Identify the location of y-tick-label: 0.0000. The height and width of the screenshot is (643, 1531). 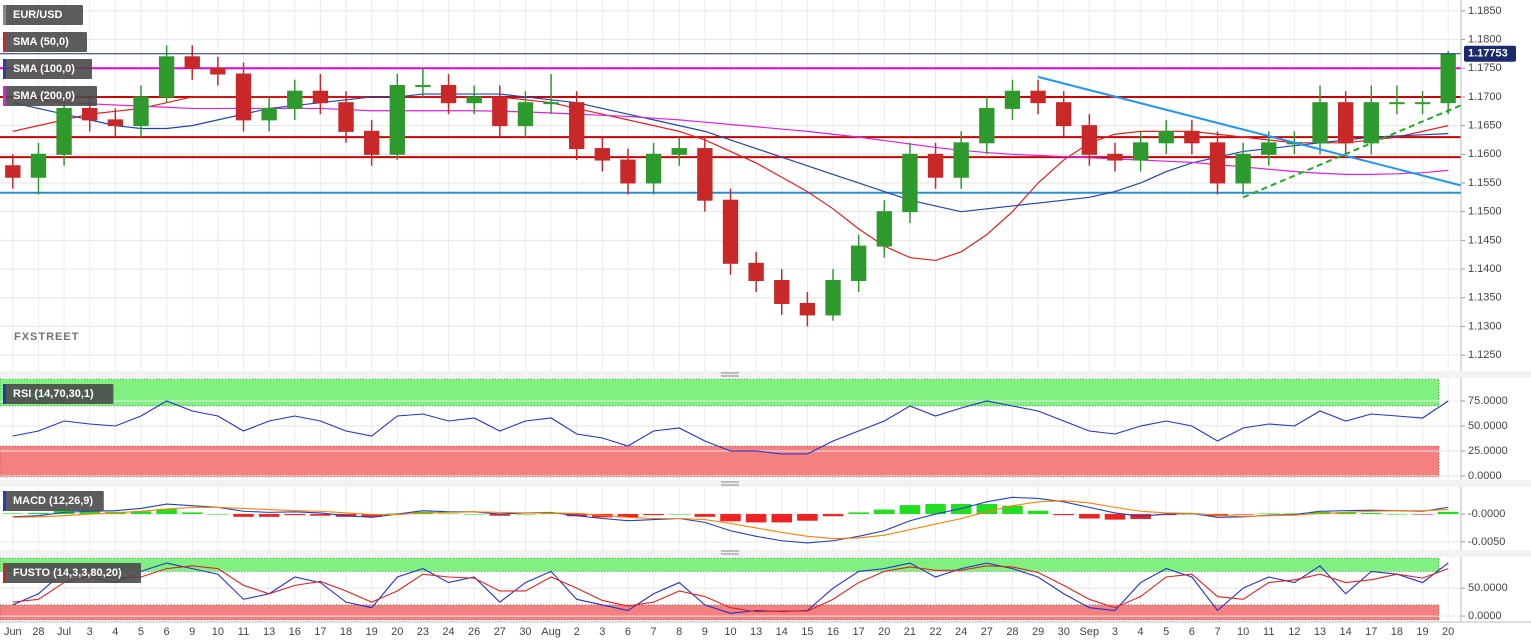
(1485, 616).